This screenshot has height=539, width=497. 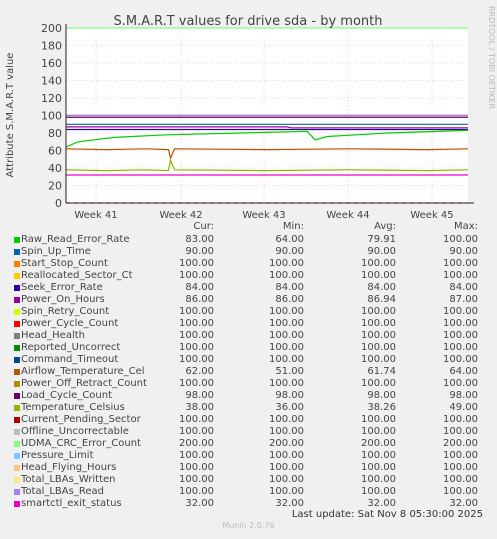 What do you see at coordinates (51, 63) in the screenshot?
I see `y-tick-label: 160` at bounding box center [51, 63].